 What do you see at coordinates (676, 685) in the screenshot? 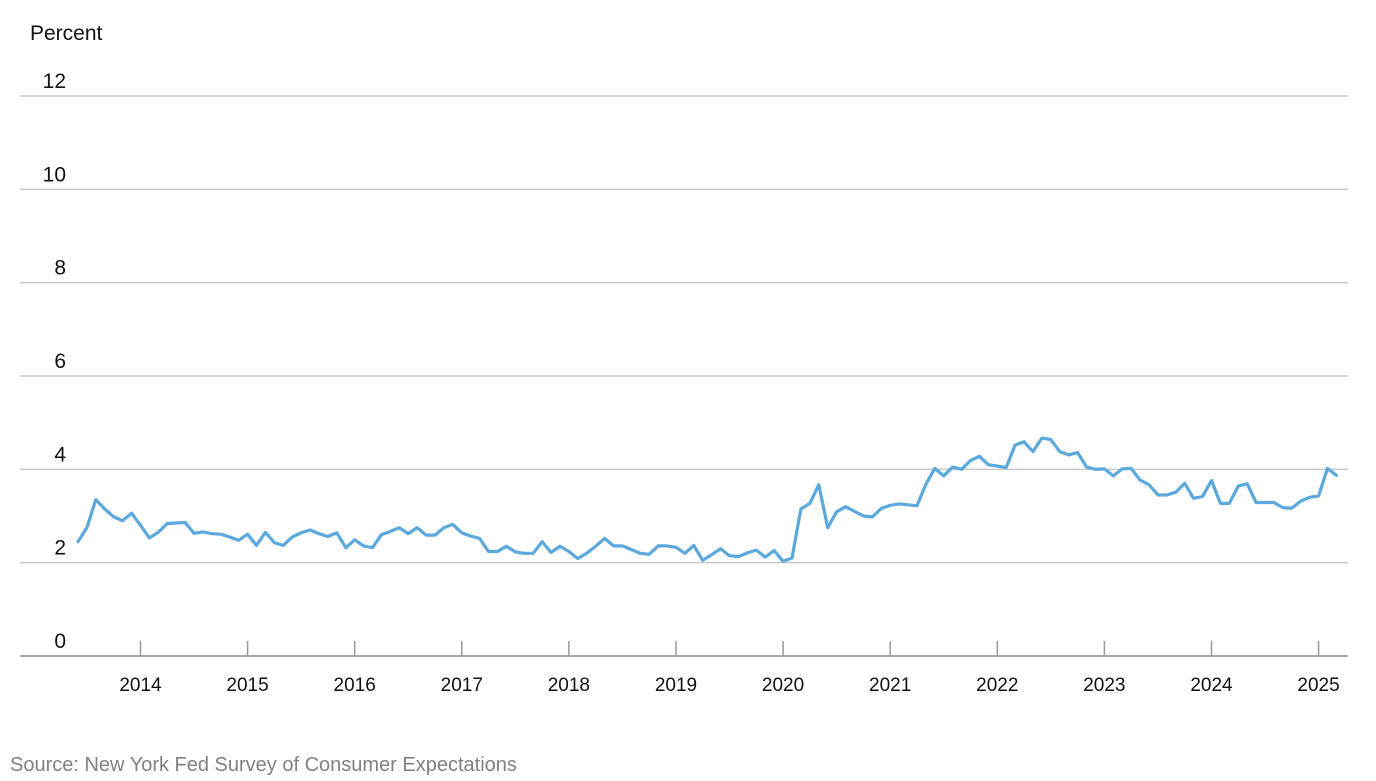
I see `x-tick-label-2019: 2019` at bounding box center [676, 685].